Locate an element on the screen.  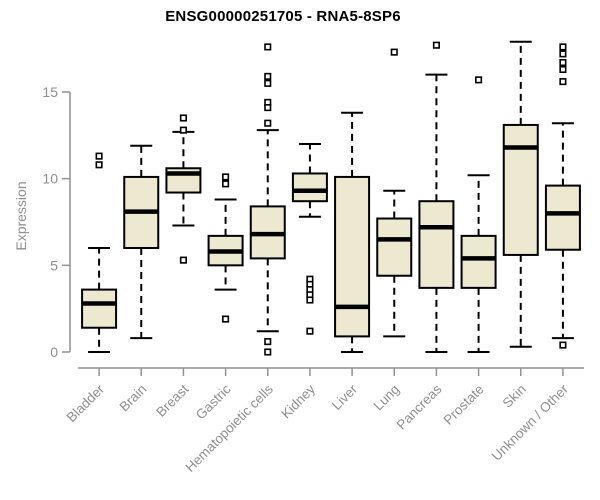
chart-title: ENSG00000251705 - RNA5-8SP6 is located at coordinates (283, 16).